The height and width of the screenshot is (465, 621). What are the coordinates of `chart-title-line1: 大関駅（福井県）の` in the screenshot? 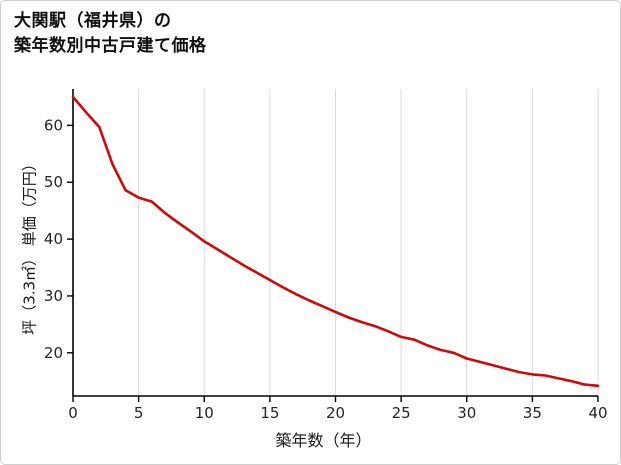 It's located at (93, 21).